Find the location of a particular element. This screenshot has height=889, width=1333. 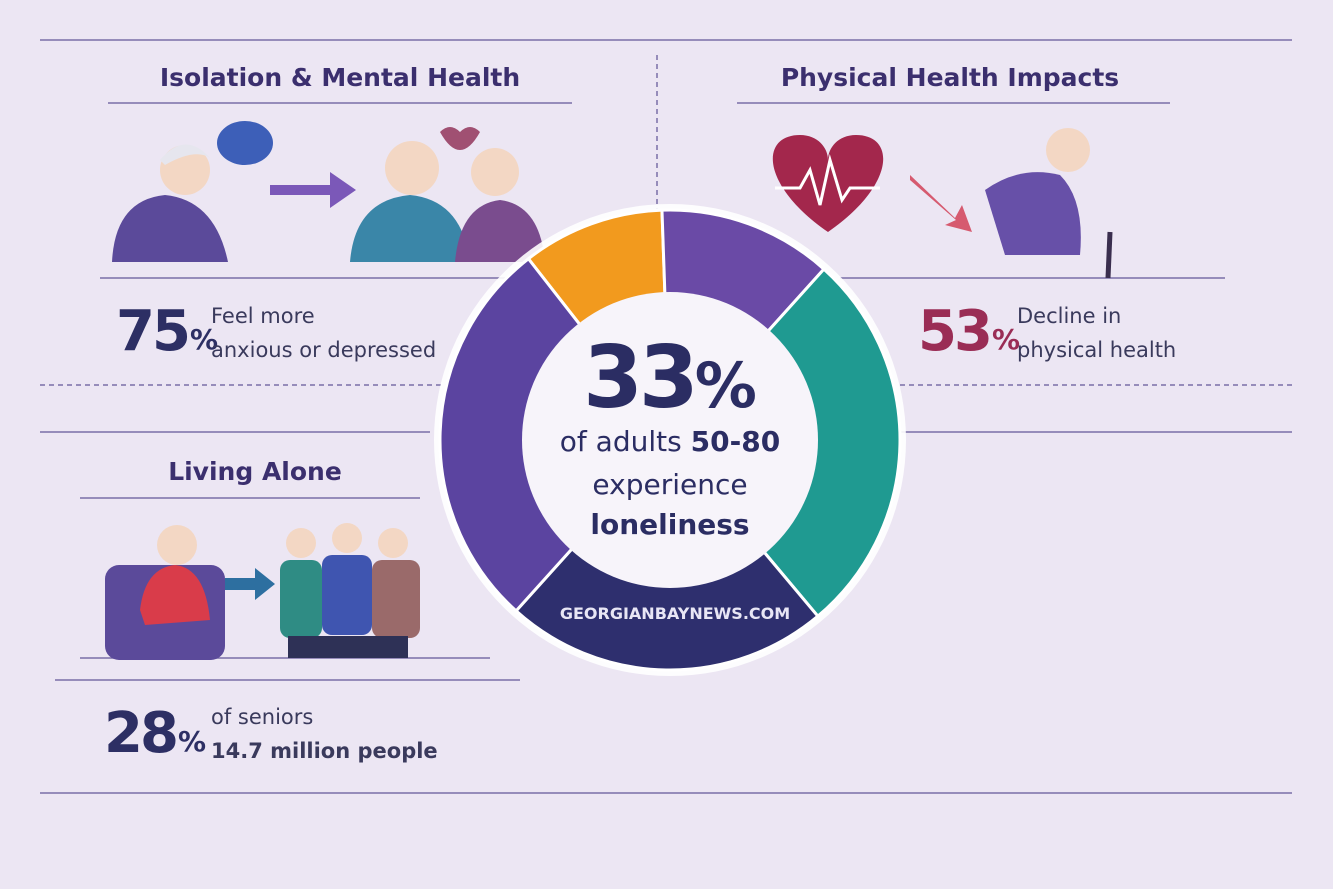

stat: 28% is located at coordinates (155, 734).